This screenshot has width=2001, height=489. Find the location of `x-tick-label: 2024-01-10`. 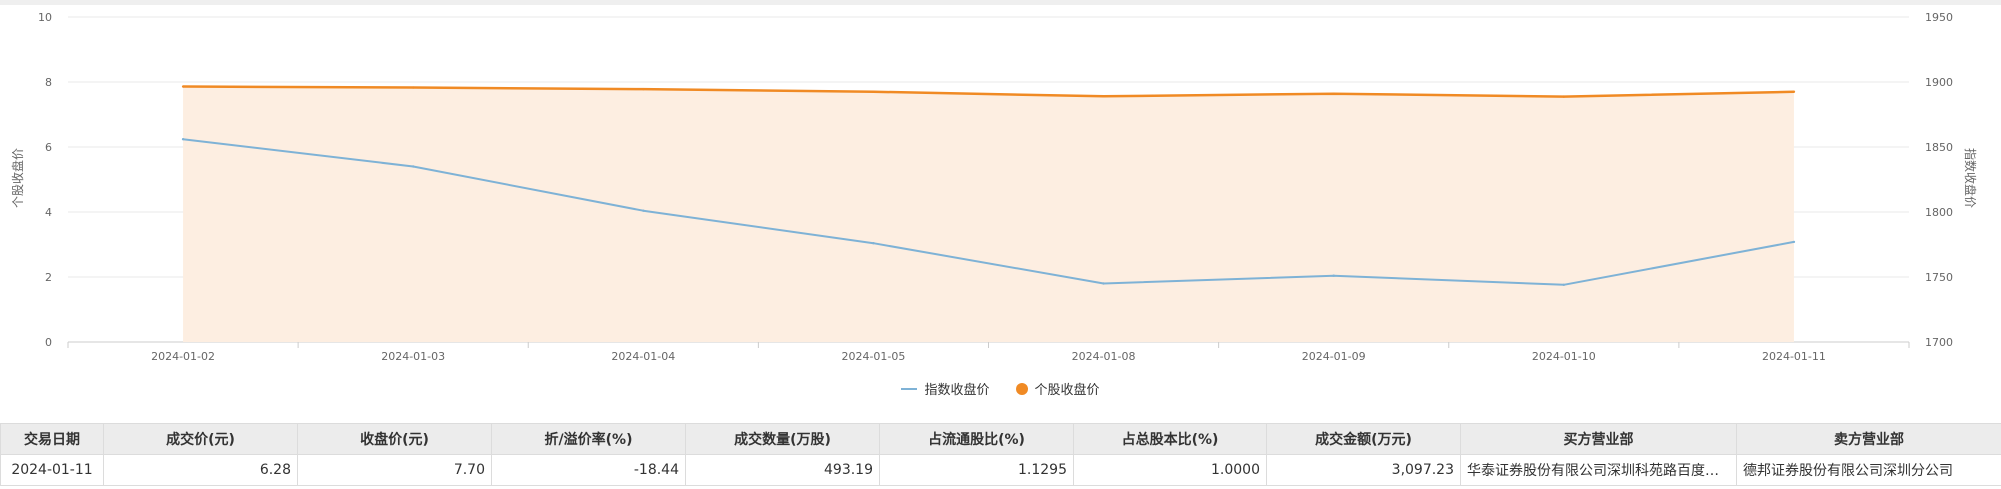

x-tick-label: 2024-01-10 is located at coordinates (1564, 356).